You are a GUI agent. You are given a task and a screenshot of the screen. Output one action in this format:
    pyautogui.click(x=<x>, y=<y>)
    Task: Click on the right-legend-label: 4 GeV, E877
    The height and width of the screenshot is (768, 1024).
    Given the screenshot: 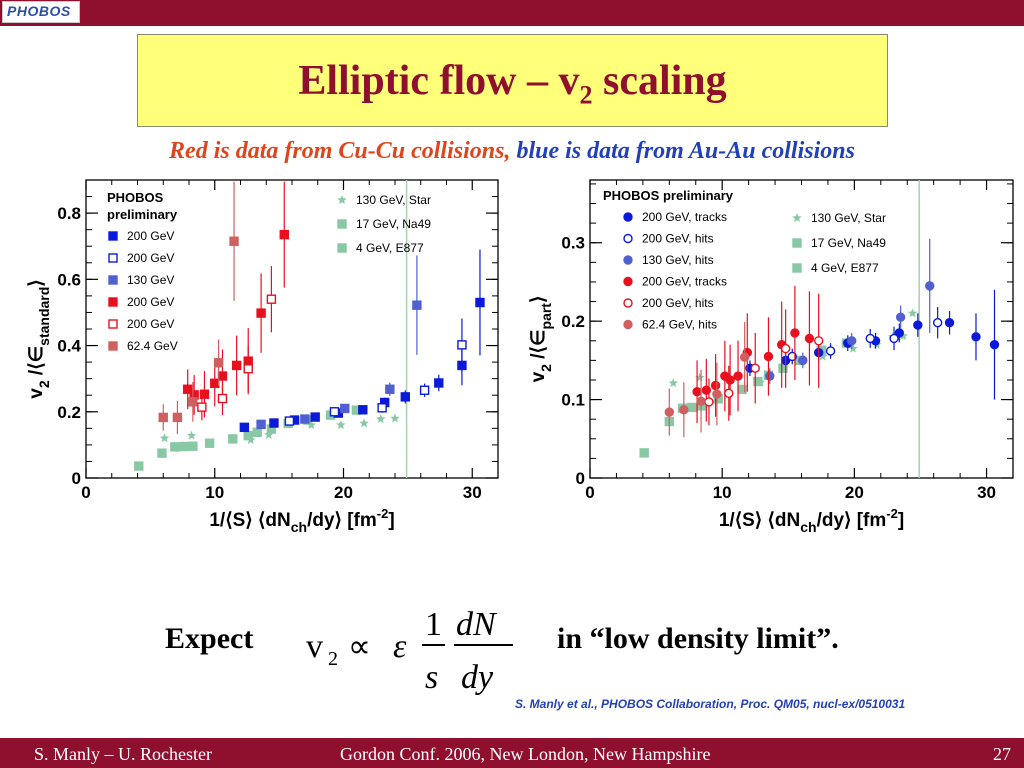 What is the action you would take?
    pyautogui.click(x=845, y=268)
    